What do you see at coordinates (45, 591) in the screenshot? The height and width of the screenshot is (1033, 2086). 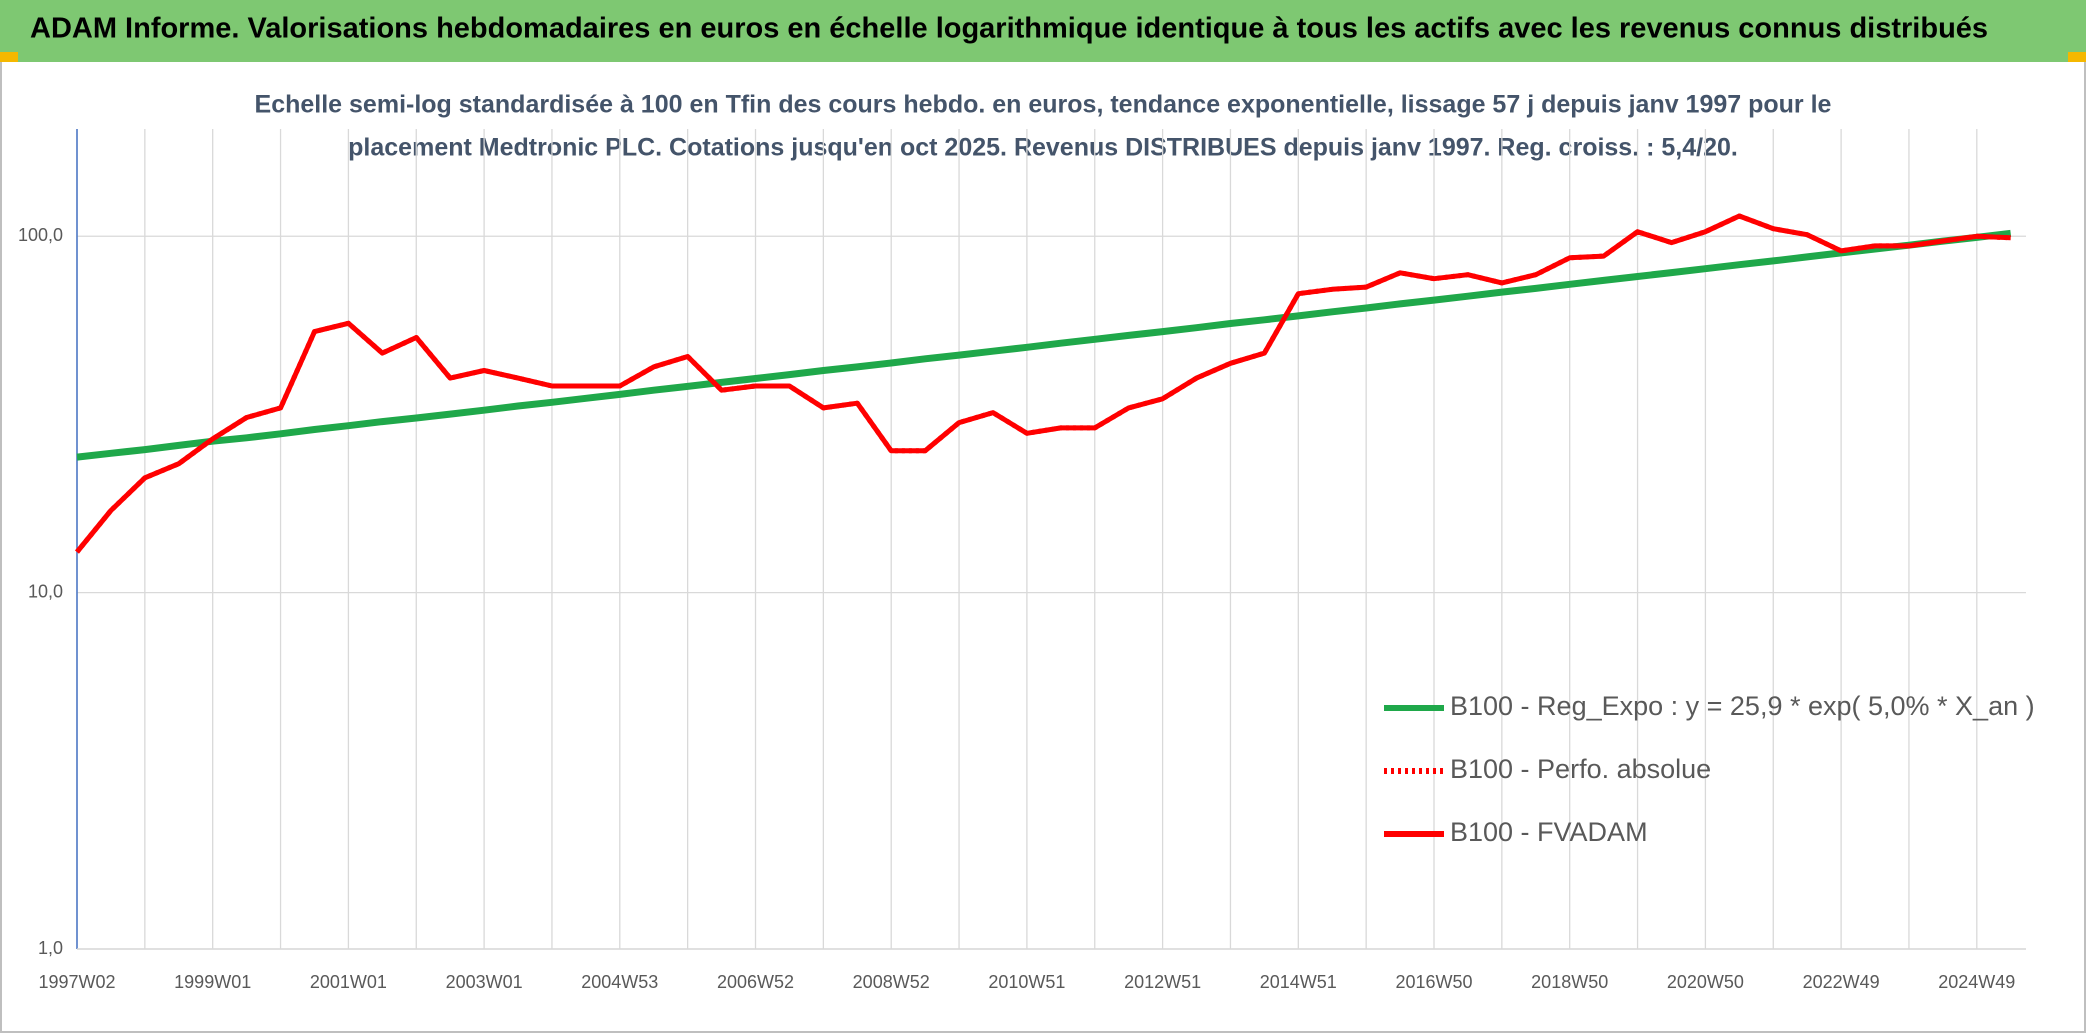 I see `y-tick-label: 10,0` at bounding box center [45, 591].